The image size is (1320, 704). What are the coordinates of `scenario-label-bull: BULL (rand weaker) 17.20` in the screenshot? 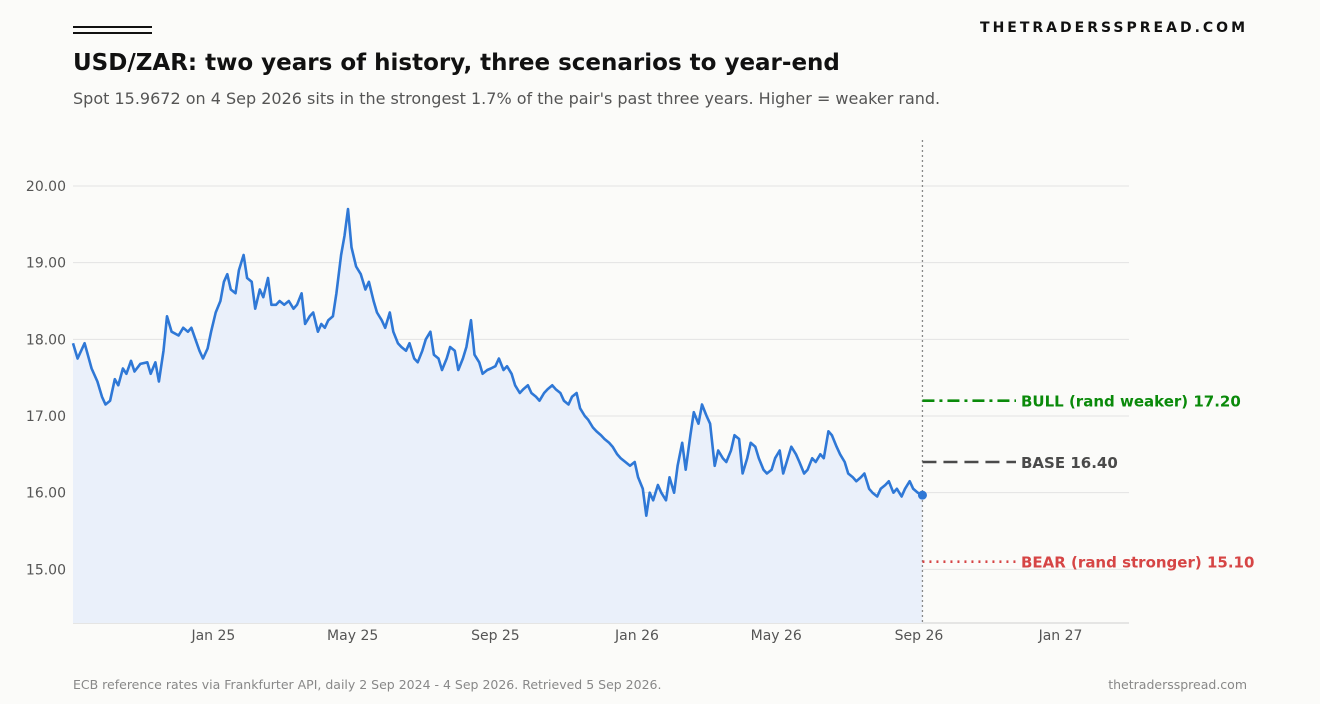 It's located at (1131, 402).